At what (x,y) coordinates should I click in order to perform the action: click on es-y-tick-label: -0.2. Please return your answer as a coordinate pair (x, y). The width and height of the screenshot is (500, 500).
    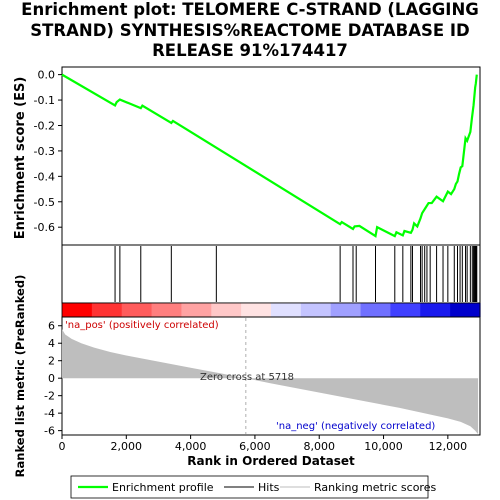
    Looking at the image, I should click on (44, 125).